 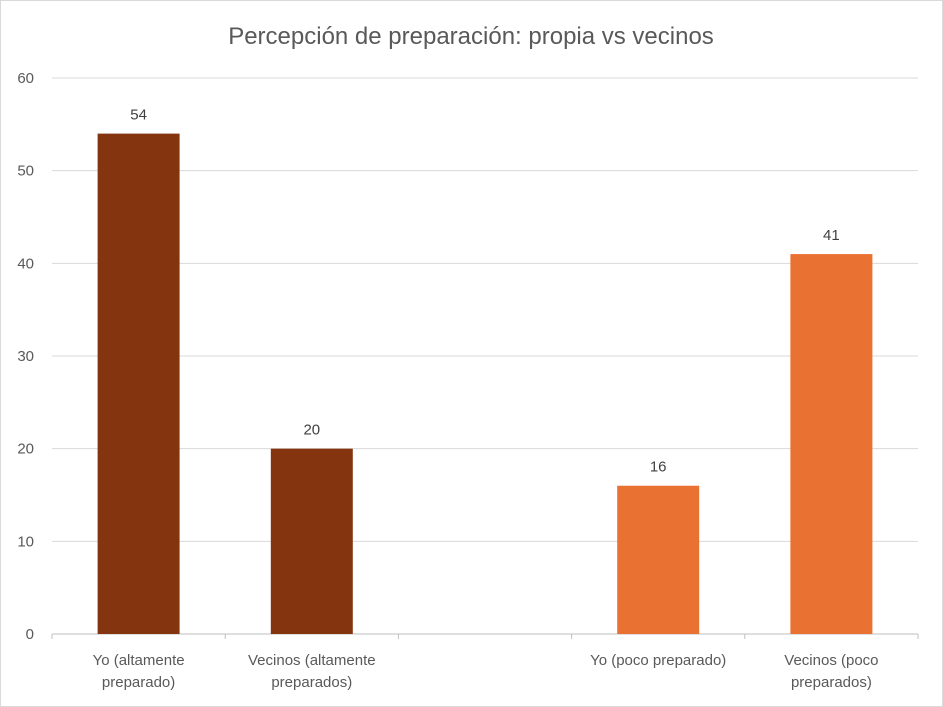 What do you see at coordinates (25, 78) in the screenshot?
I see `y-tick-label: 60` at bounding box center [25, 78].